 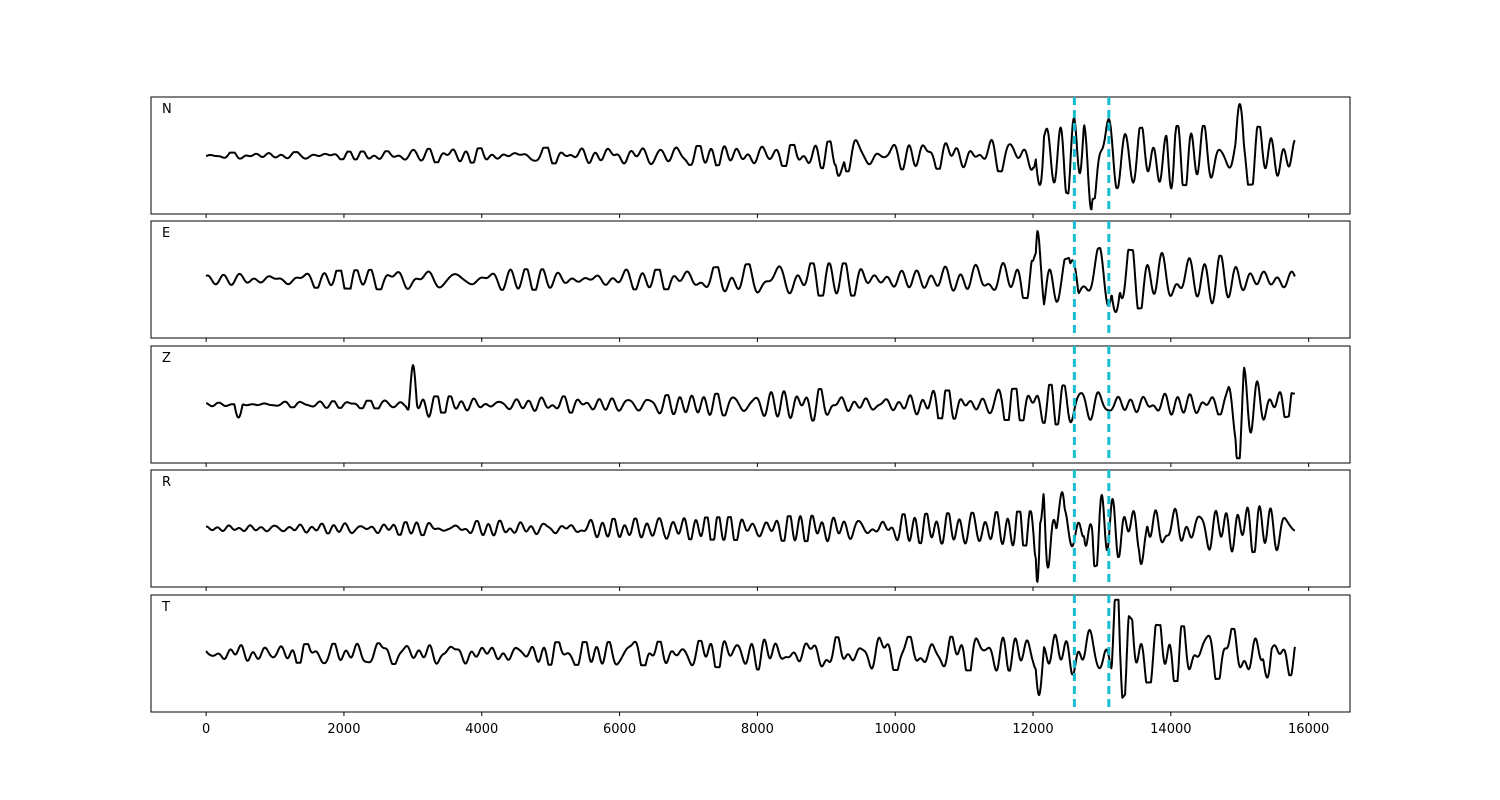 What do you see at coordinates (343, 729) in the screenshot?
I see `x-tick-label: 2000` at bounding box center [343, 729].